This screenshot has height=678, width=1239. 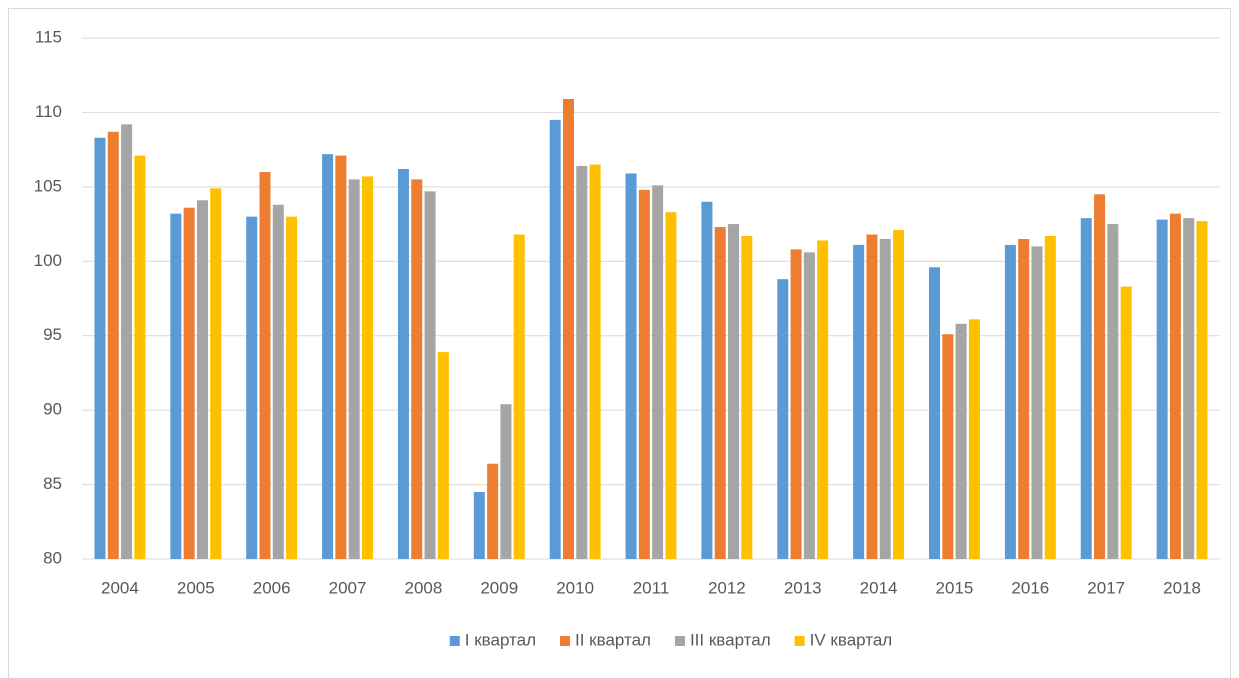 I want to click on x-tick-label: 2018, so click(x=1182, y=587).